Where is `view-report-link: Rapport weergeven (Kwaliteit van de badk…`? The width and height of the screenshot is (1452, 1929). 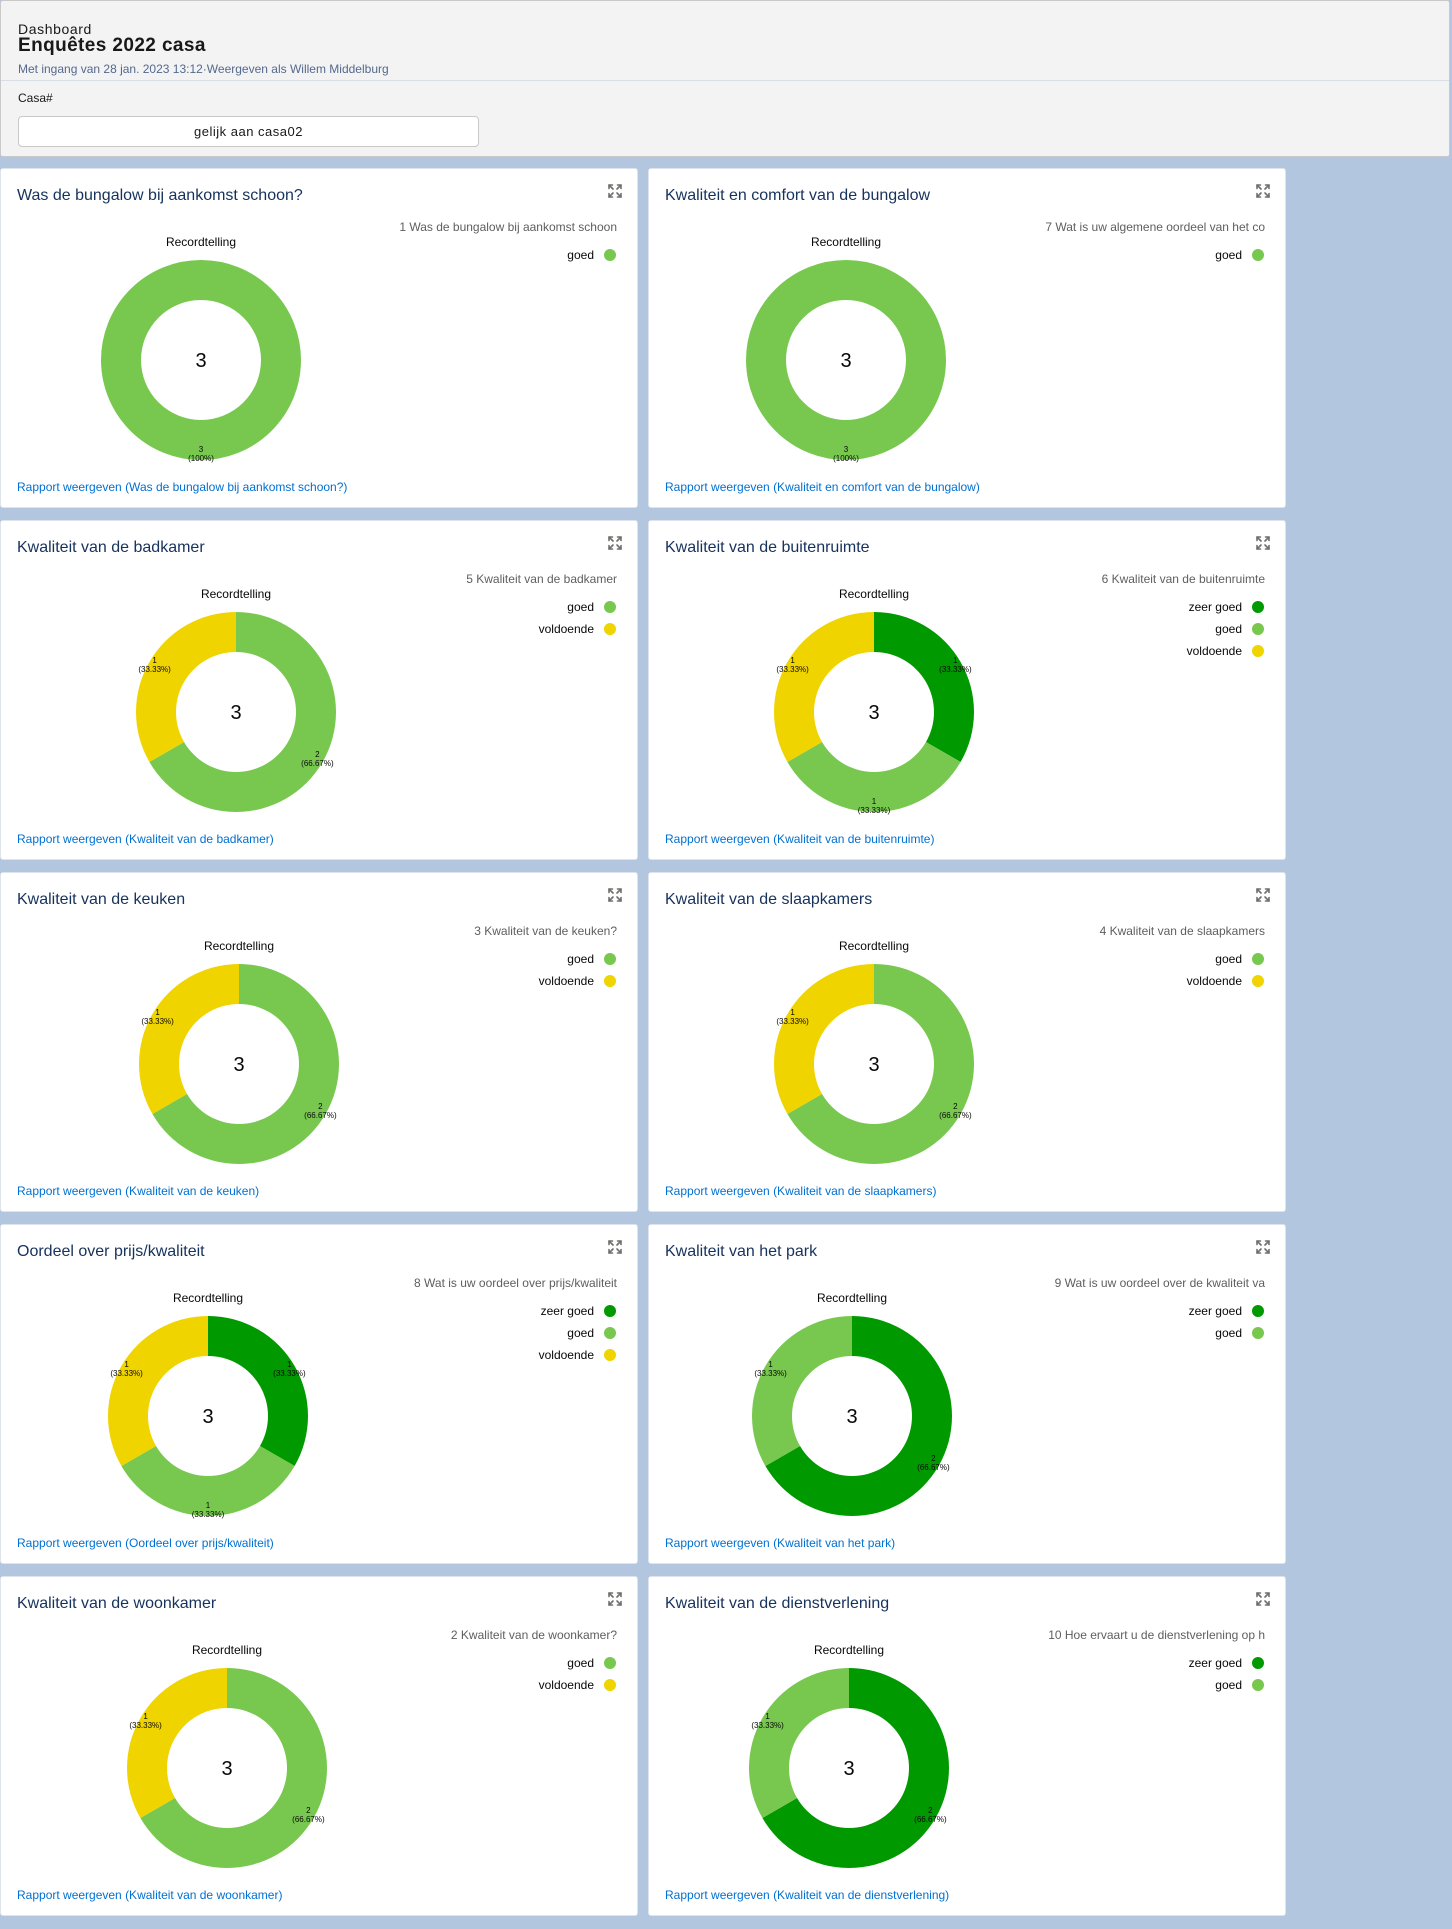
view-report-link: Rapport weergeven (Kwaliteit van de badk… is located at coordinates (145, 839).